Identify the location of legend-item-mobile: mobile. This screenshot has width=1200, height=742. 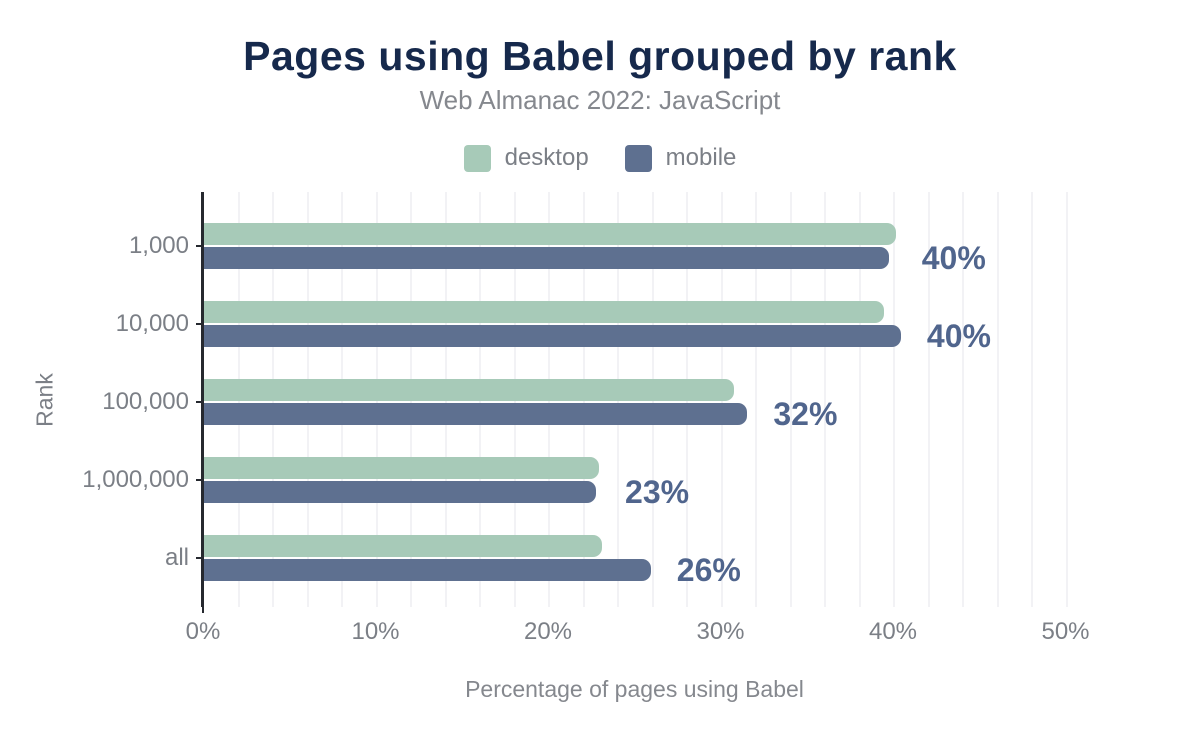
(680, 158).